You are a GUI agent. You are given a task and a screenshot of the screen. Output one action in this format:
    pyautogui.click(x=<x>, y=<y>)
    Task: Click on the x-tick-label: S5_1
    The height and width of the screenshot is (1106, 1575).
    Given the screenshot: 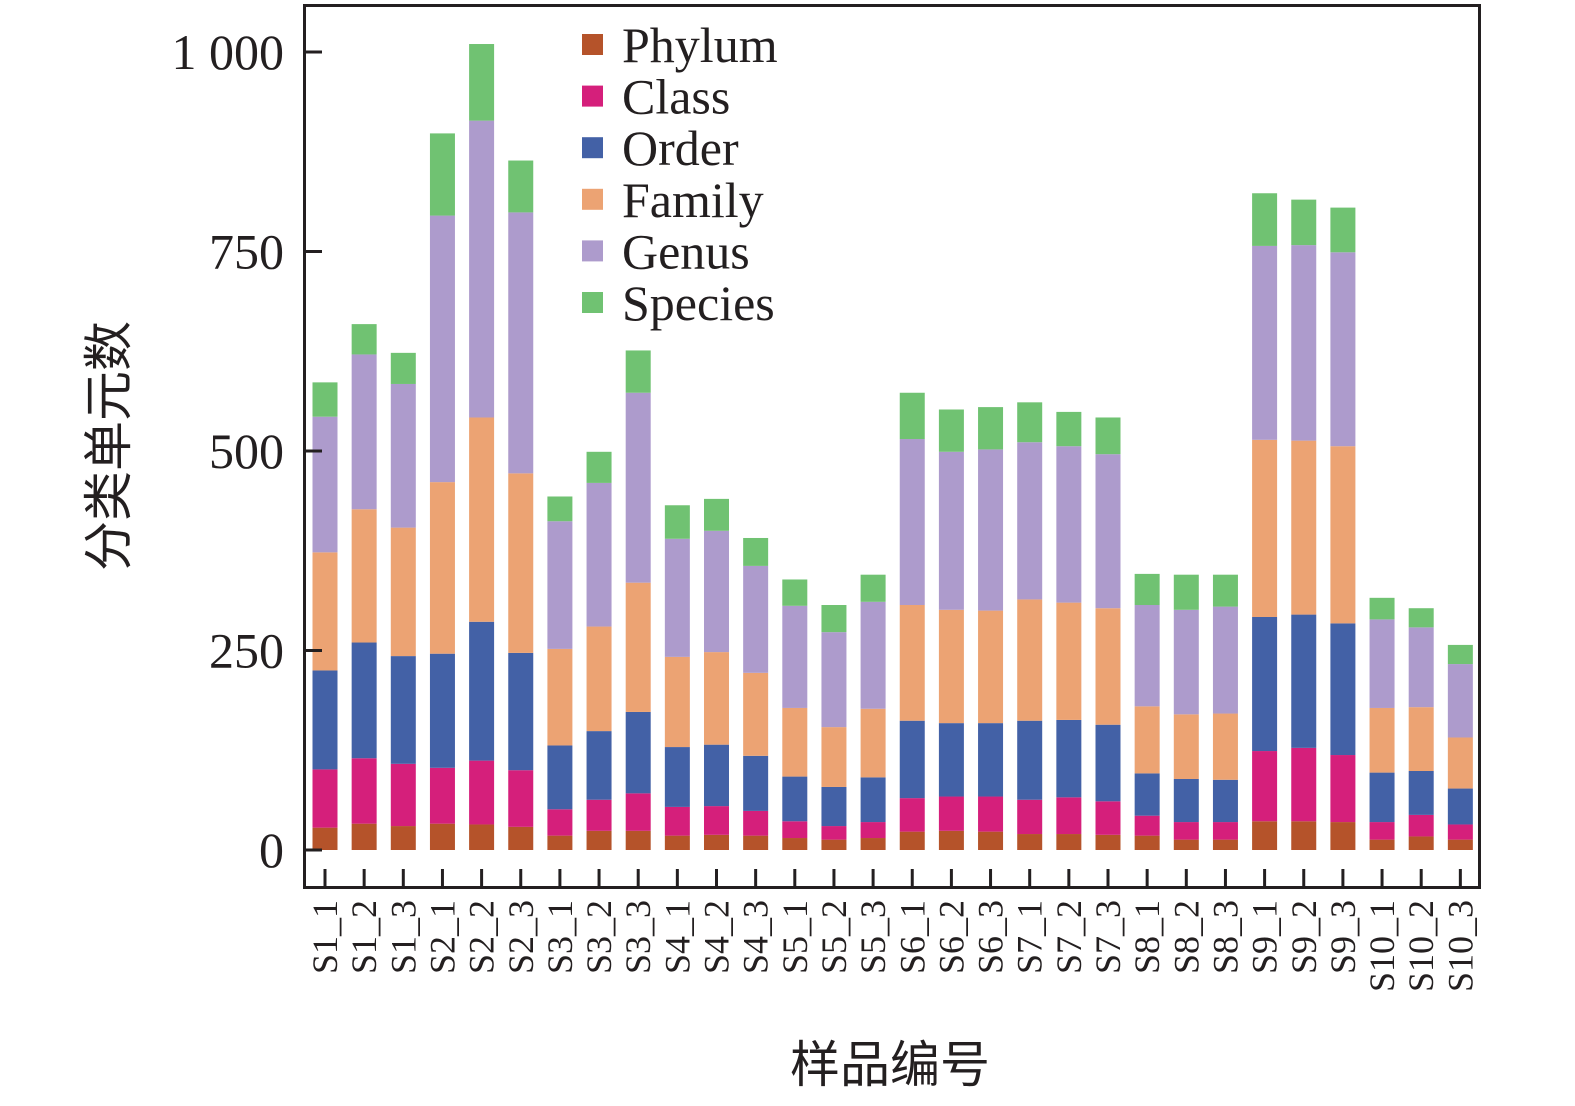 What is the action you would take?
    pyautogui.click(x=795, y=937)
    